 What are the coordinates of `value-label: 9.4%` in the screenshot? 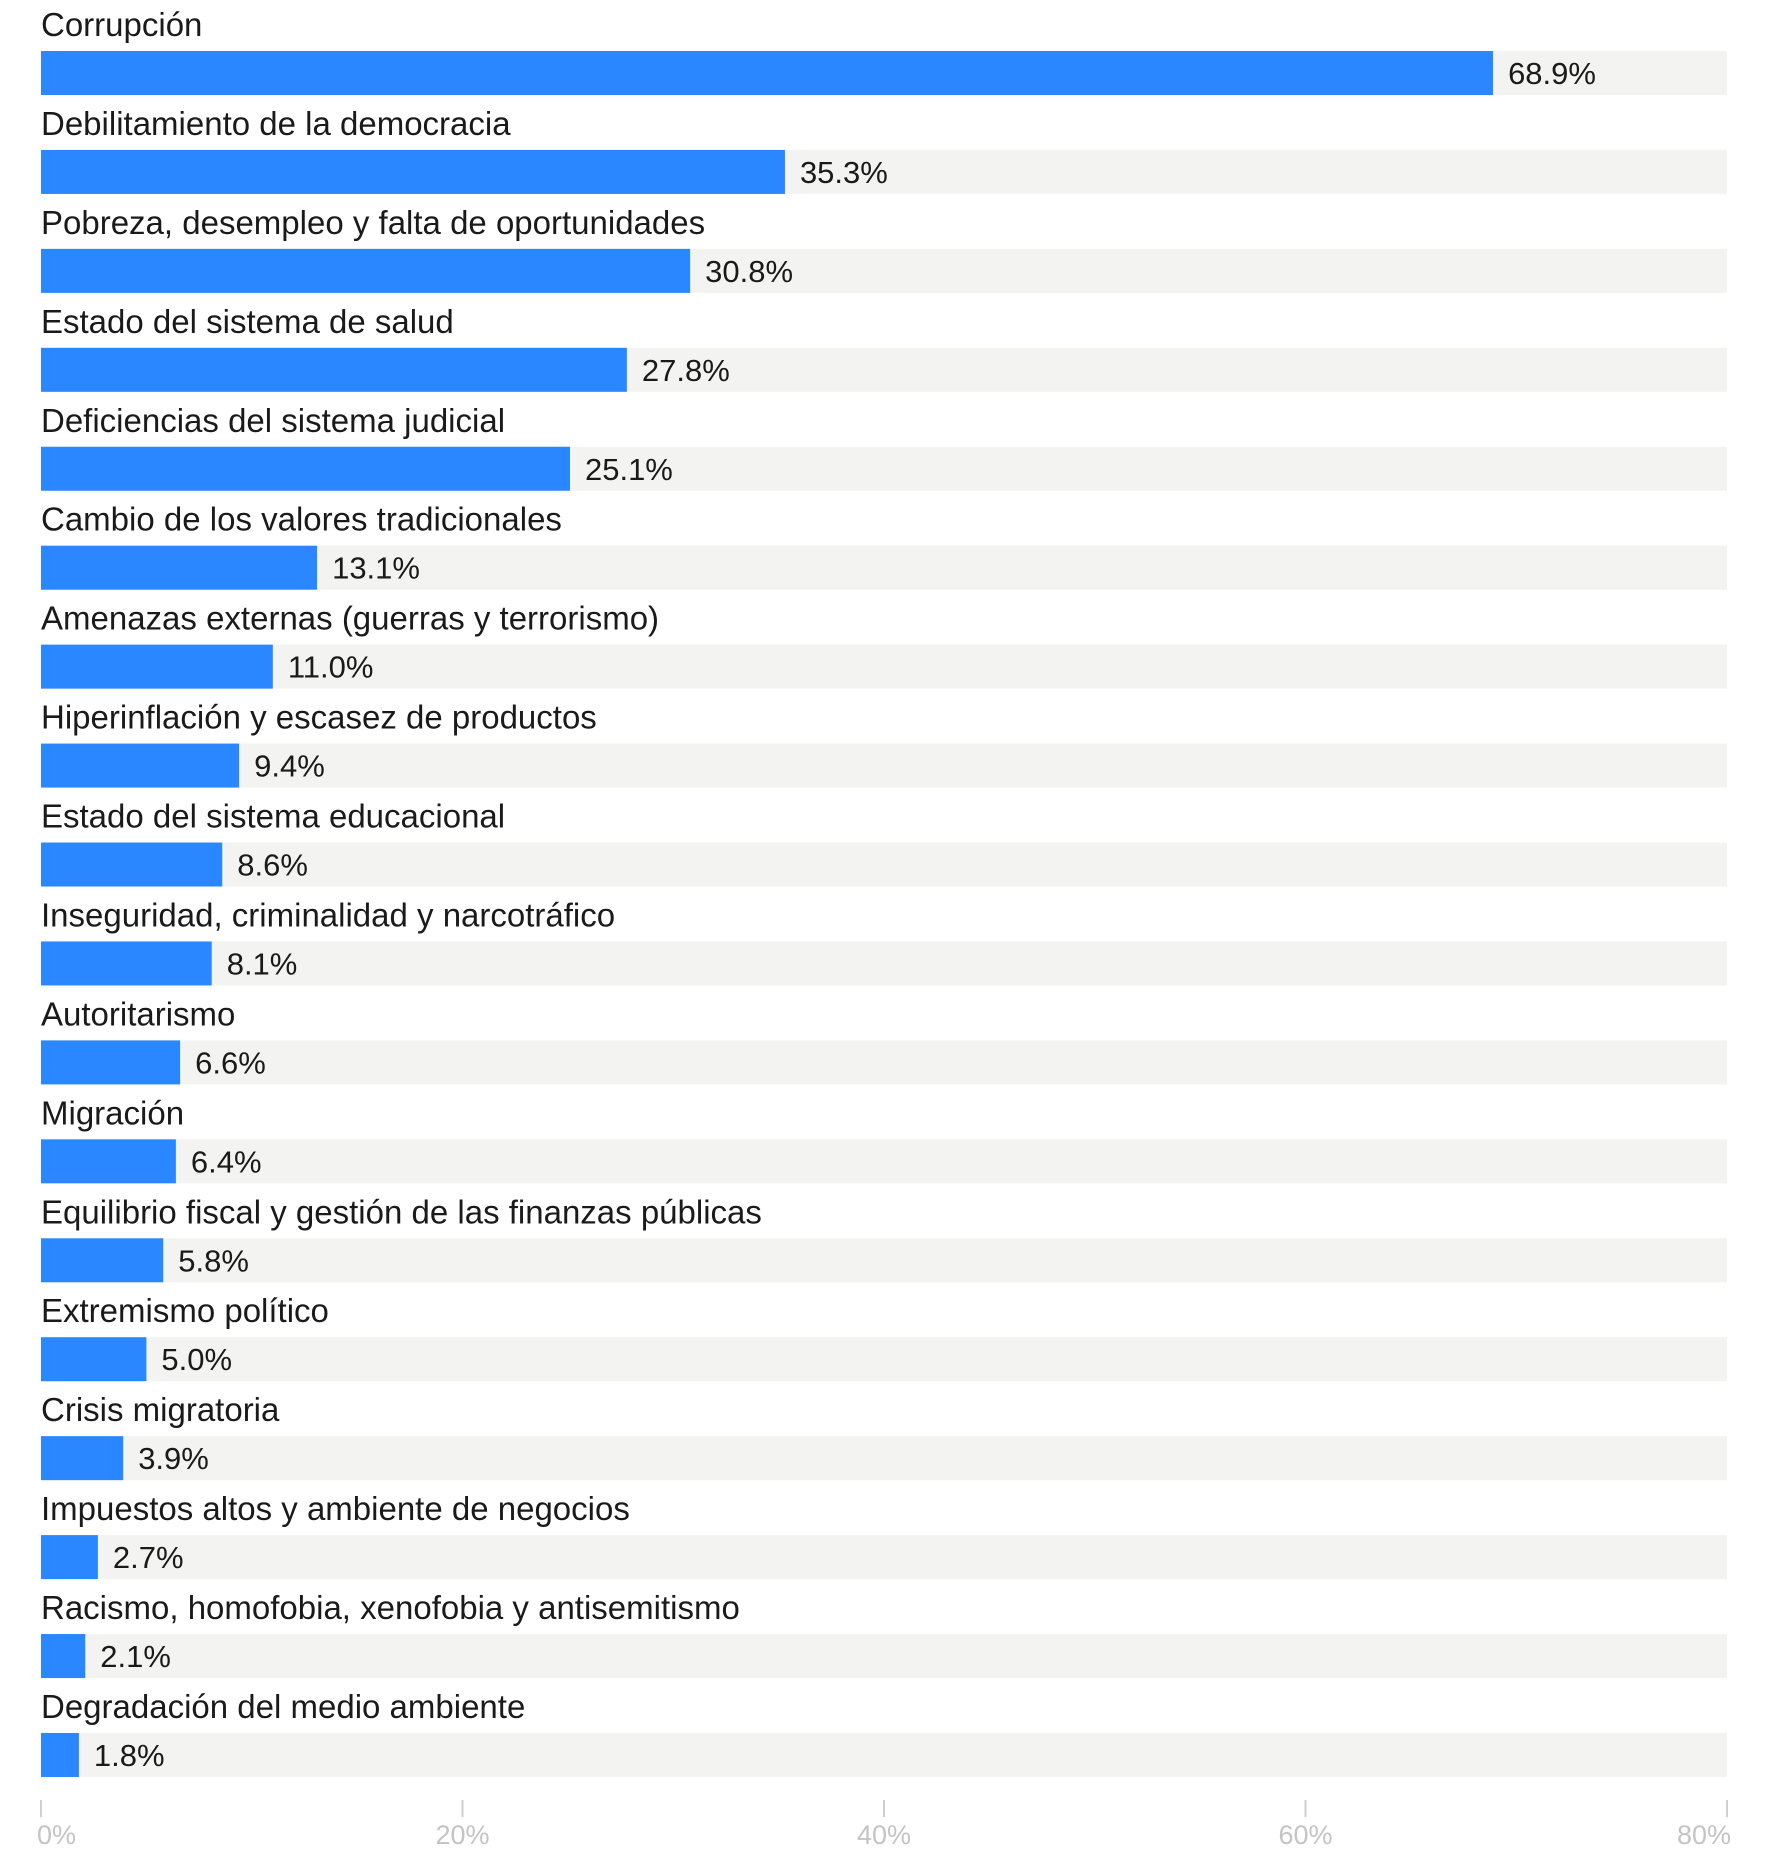 It's located at (289, 766).